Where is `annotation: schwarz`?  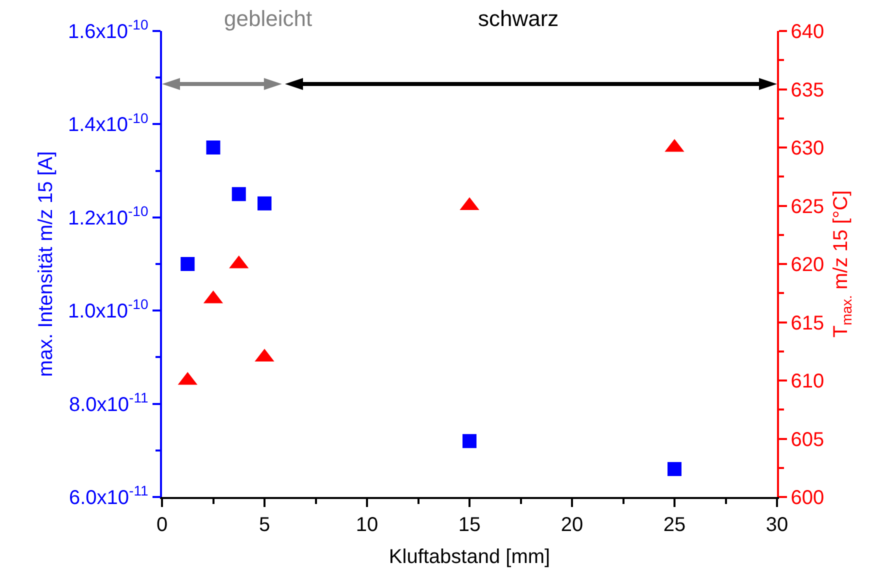 annotation: schwarz is located at coordinates (518, 18).